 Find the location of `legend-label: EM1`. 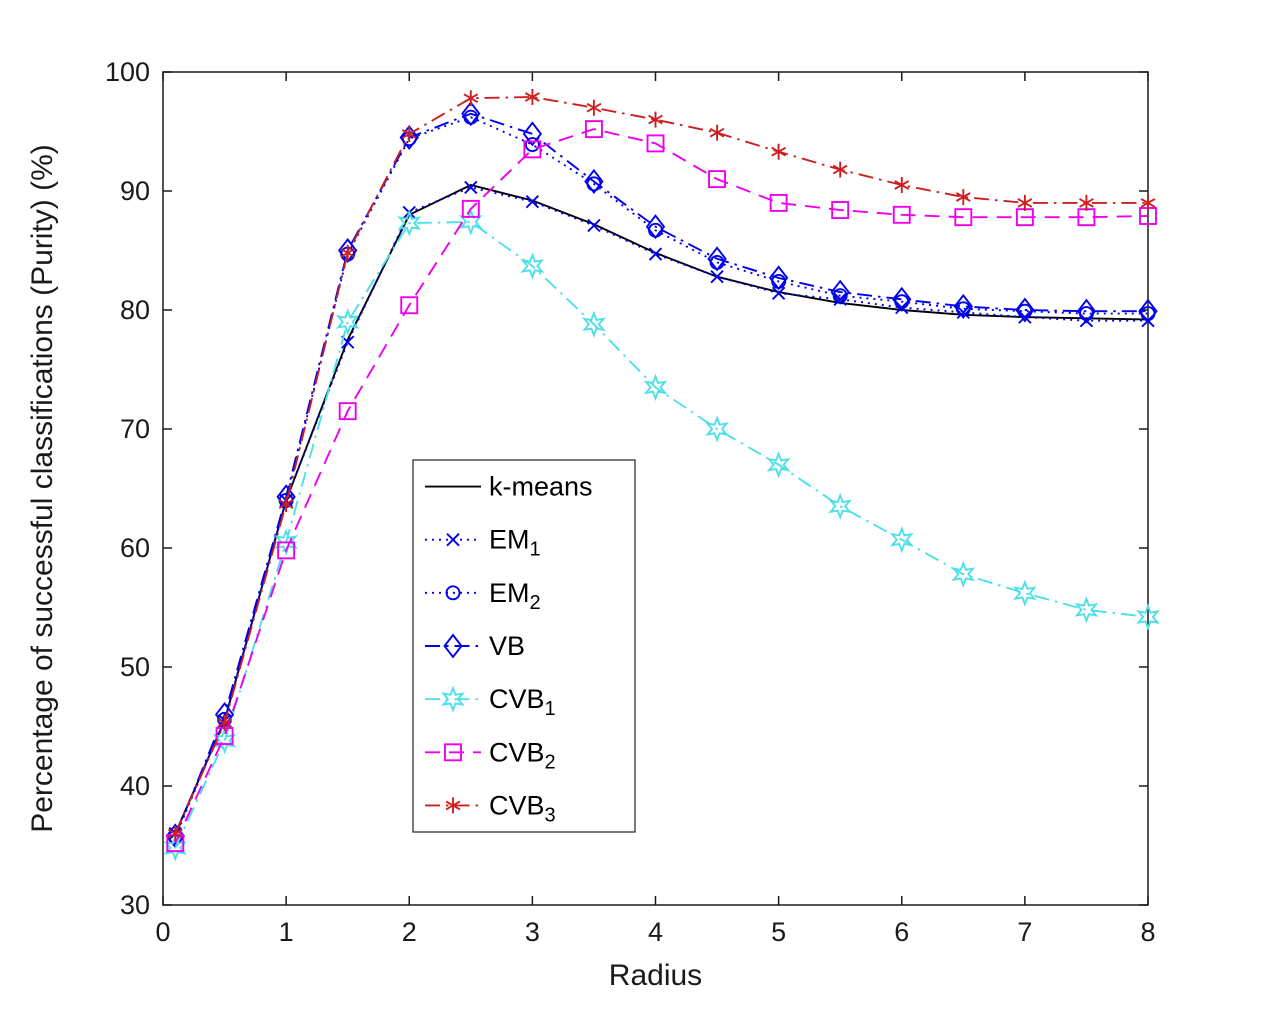

legend-label: EM1 is located at coordinates (515, 543).